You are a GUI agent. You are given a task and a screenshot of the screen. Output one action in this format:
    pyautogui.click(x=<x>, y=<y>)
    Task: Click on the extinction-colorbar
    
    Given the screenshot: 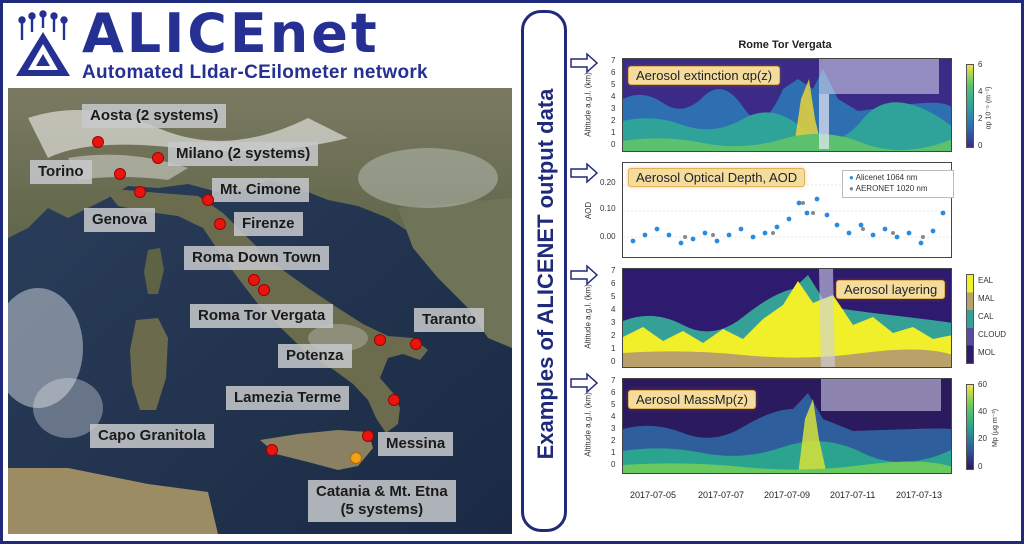 What is the action you would take?
    pyautogui.click(x=970, y=106)
    